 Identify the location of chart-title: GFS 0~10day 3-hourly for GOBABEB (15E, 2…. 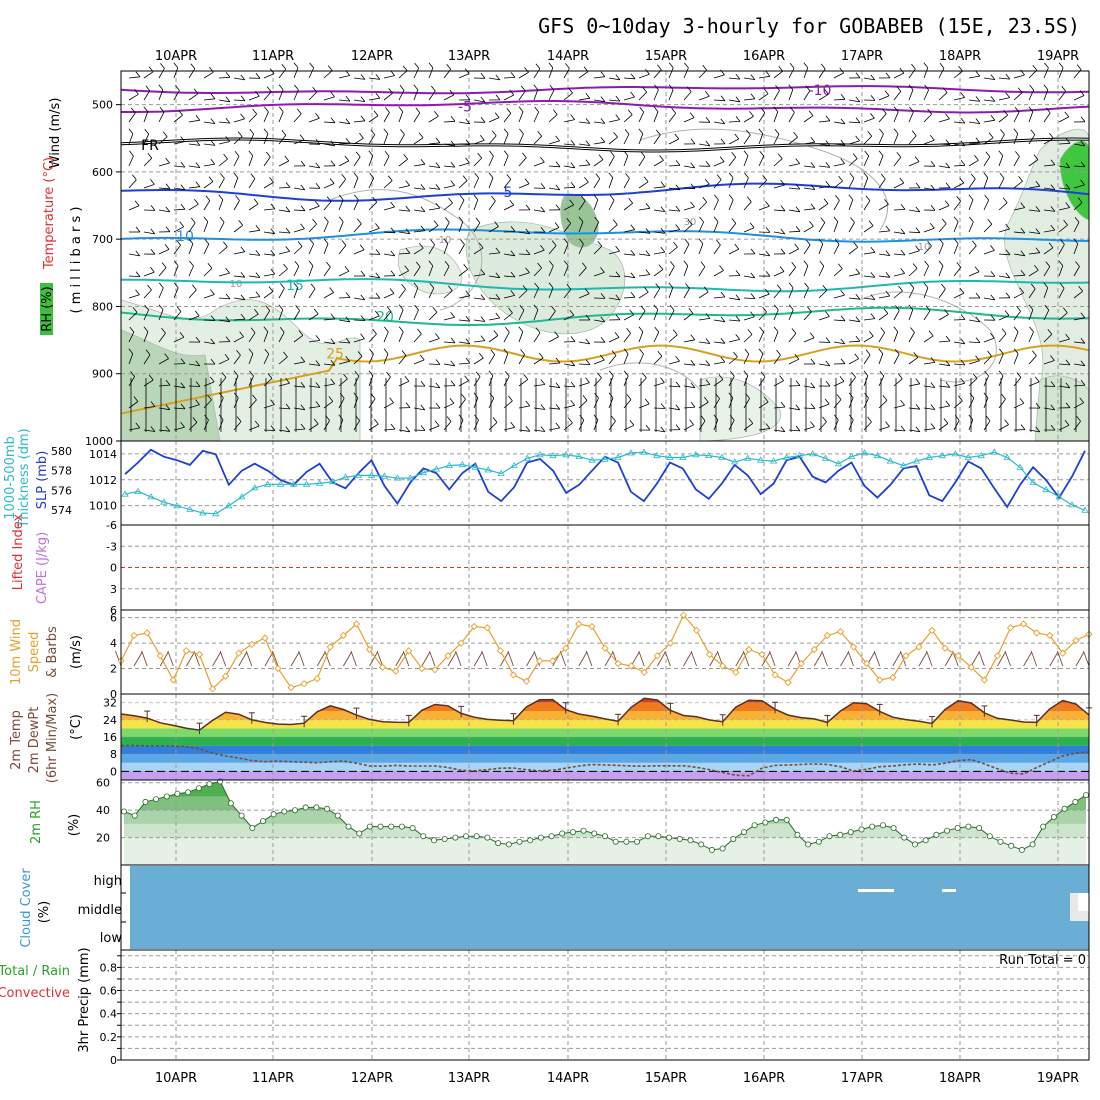
(809, 26).